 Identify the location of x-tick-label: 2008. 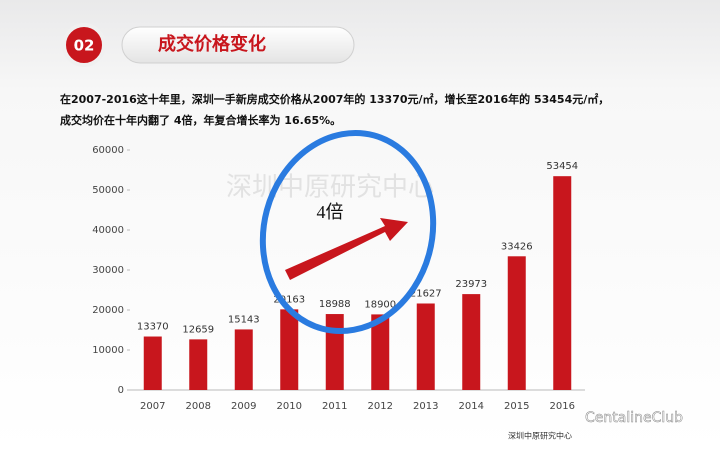
(198, 406).